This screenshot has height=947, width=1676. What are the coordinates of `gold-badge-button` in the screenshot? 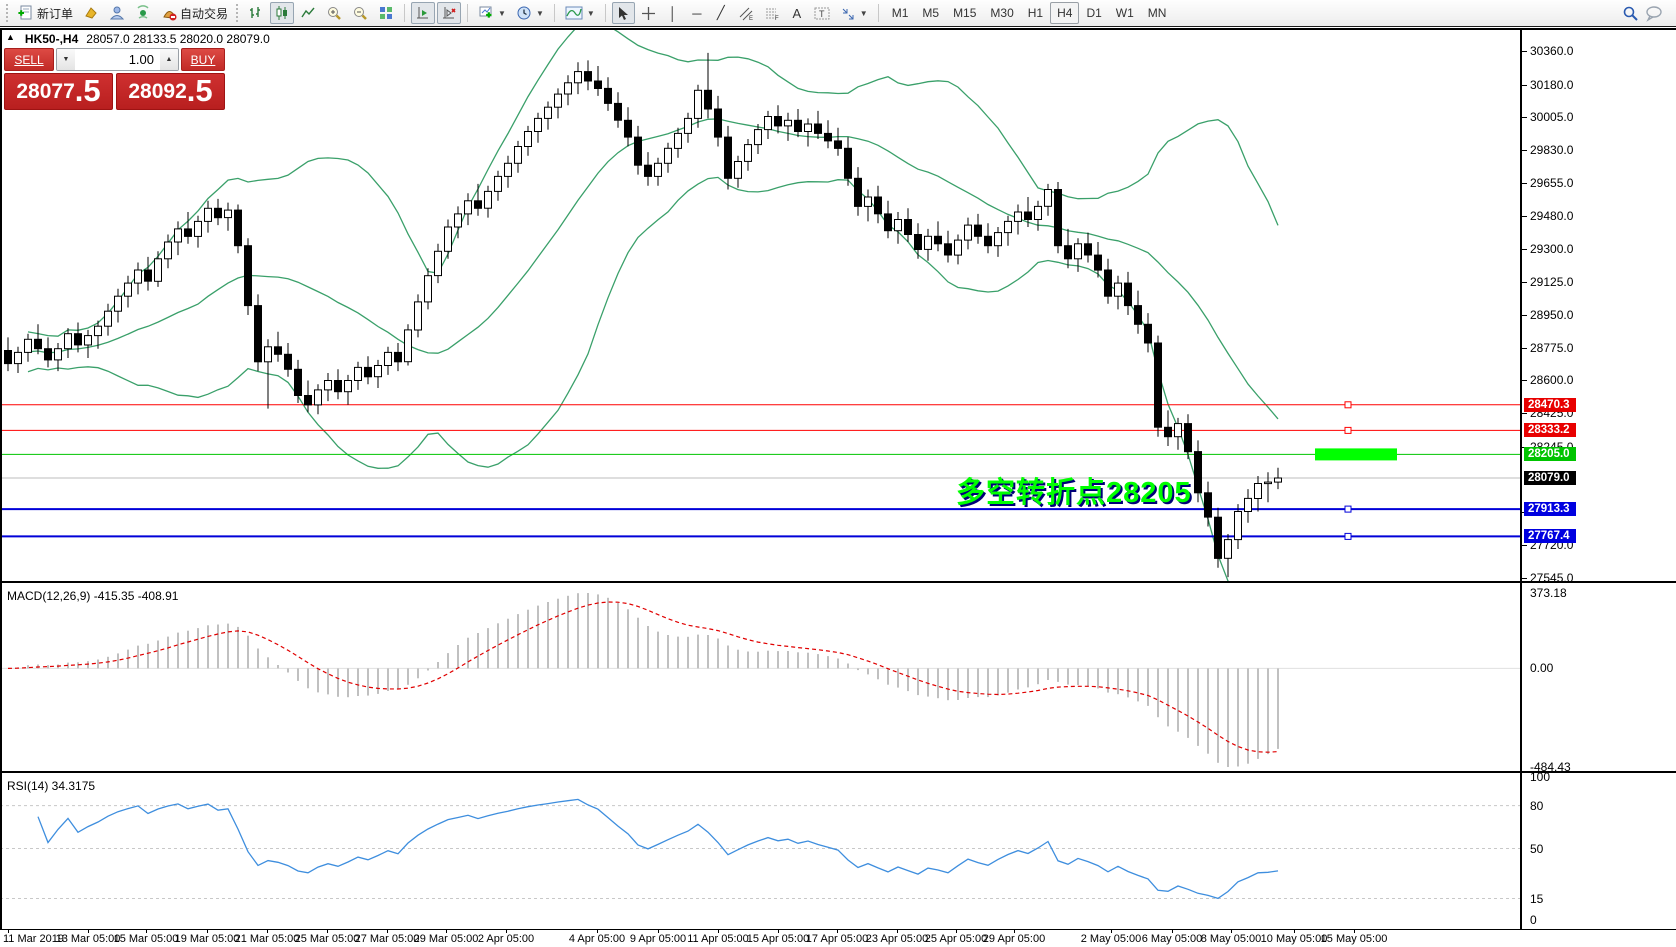 It's located at (91, 13).